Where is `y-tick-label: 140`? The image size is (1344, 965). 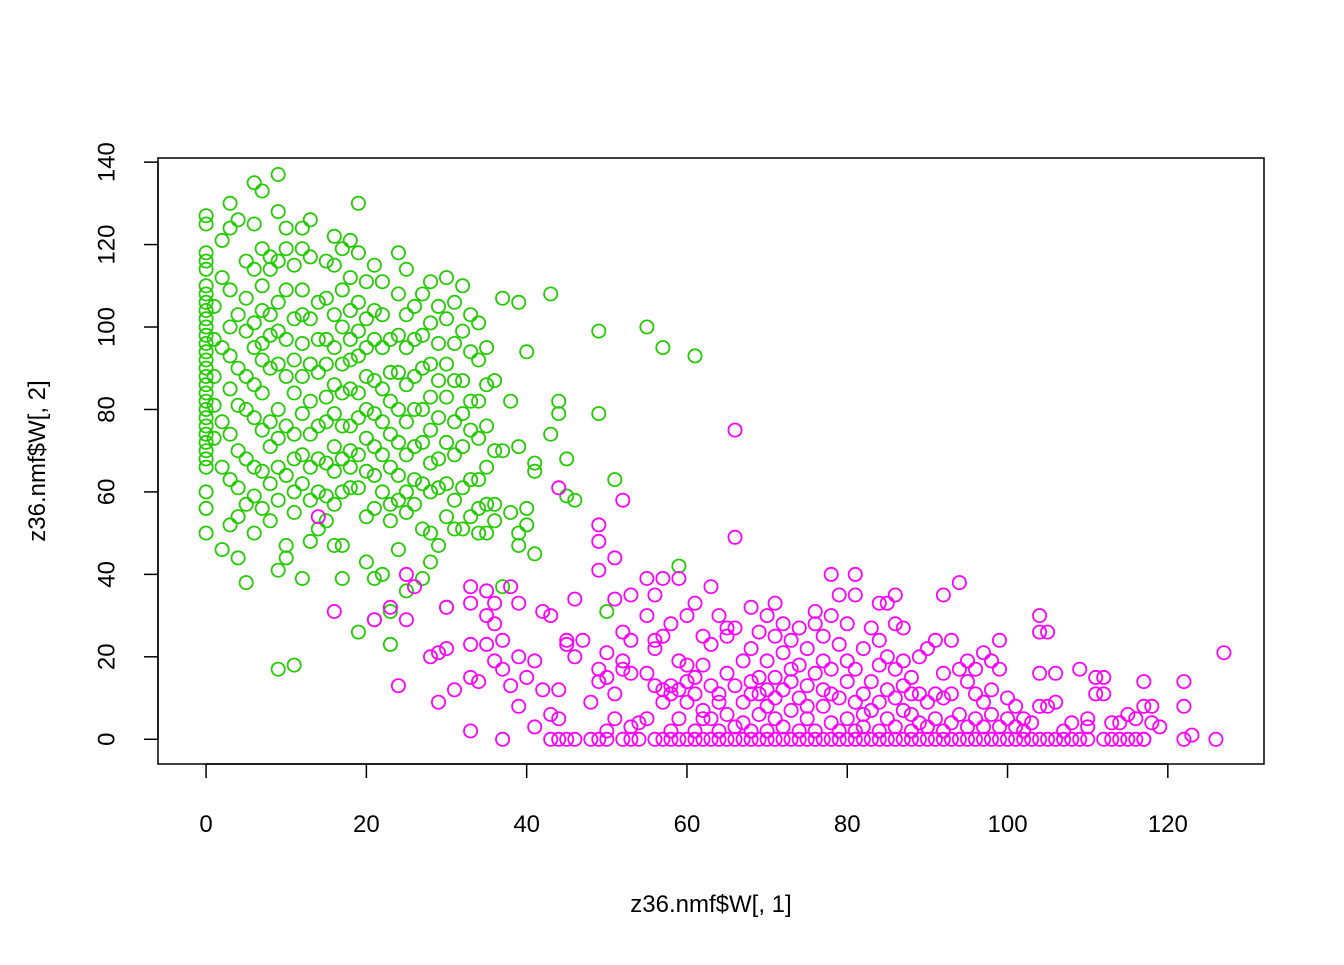 y-tick-label: 140 is located at coordinates (106, 162).